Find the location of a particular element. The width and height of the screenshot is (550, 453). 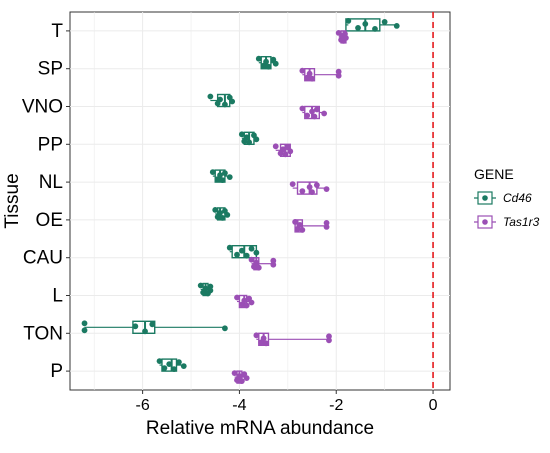

legend-item: Cd46 is located at coordinates (503, 198).